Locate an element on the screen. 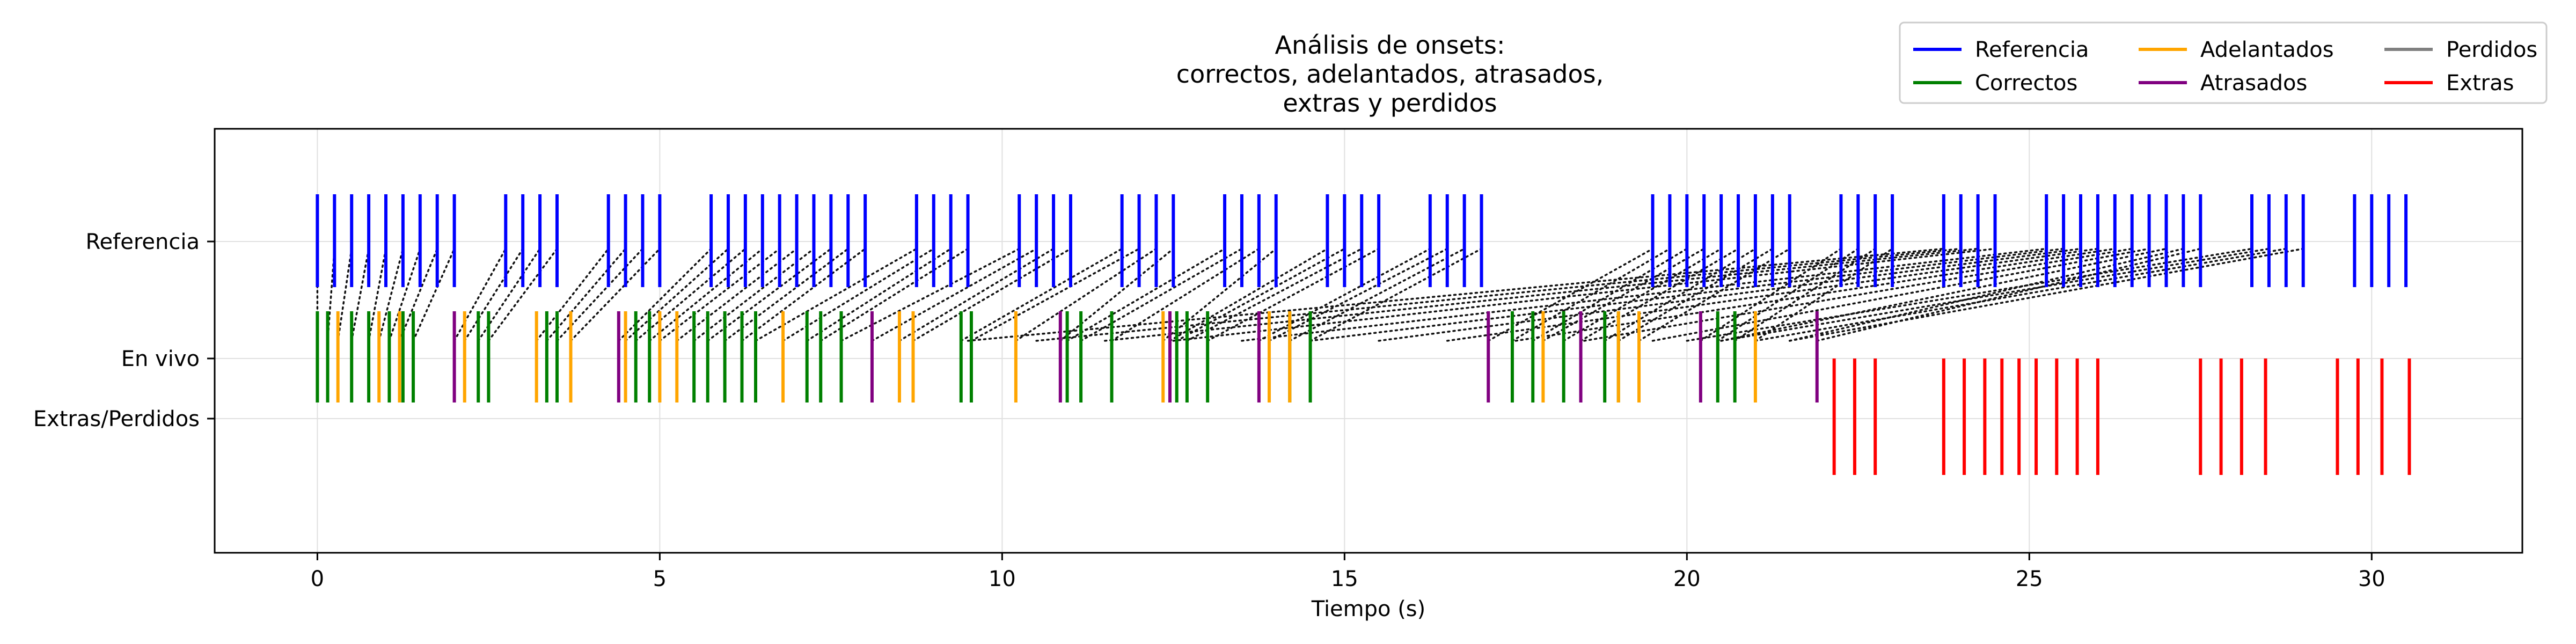  x-axis-ticks: 0 5 10 15 20 25 30 is located at coordinates (1348, 572).